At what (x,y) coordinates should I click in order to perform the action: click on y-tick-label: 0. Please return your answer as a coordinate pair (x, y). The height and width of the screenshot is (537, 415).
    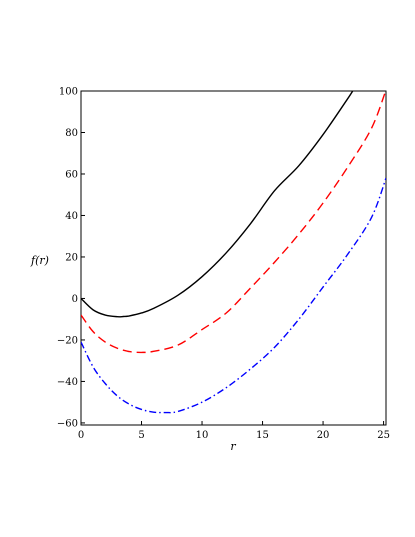
    Looking at the image, I should click on (75, 299).